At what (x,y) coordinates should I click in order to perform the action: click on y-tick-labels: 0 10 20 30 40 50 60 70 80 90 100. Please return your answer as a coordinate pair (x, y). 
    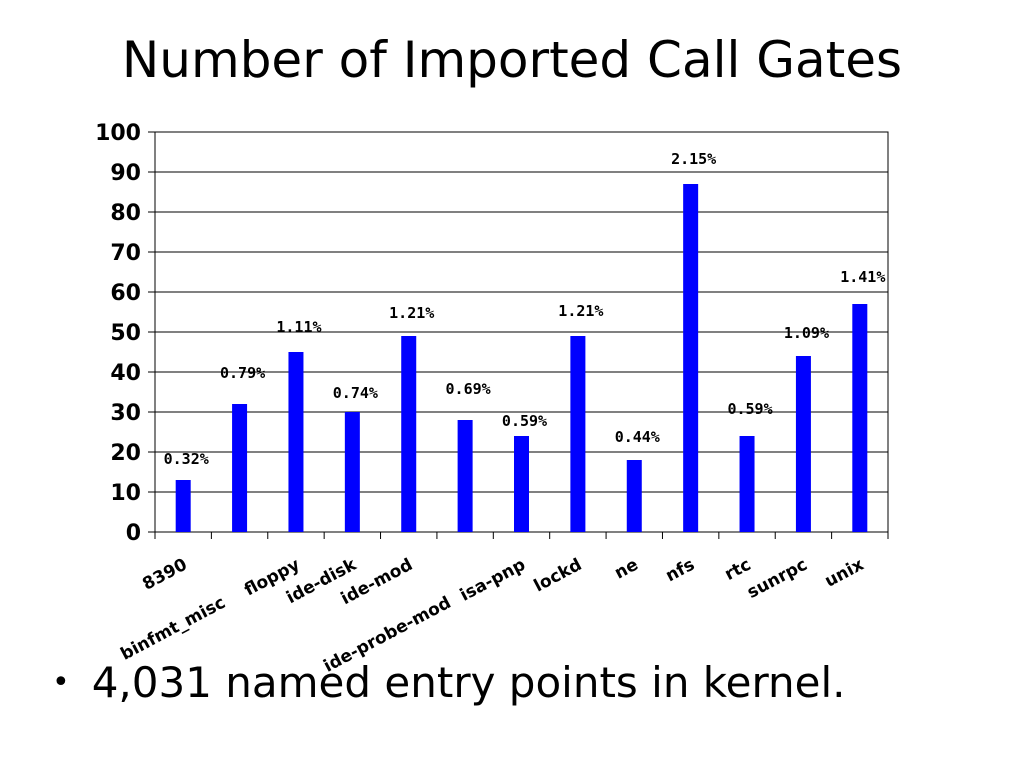
    Looking at the image, I should click on (118, 333).